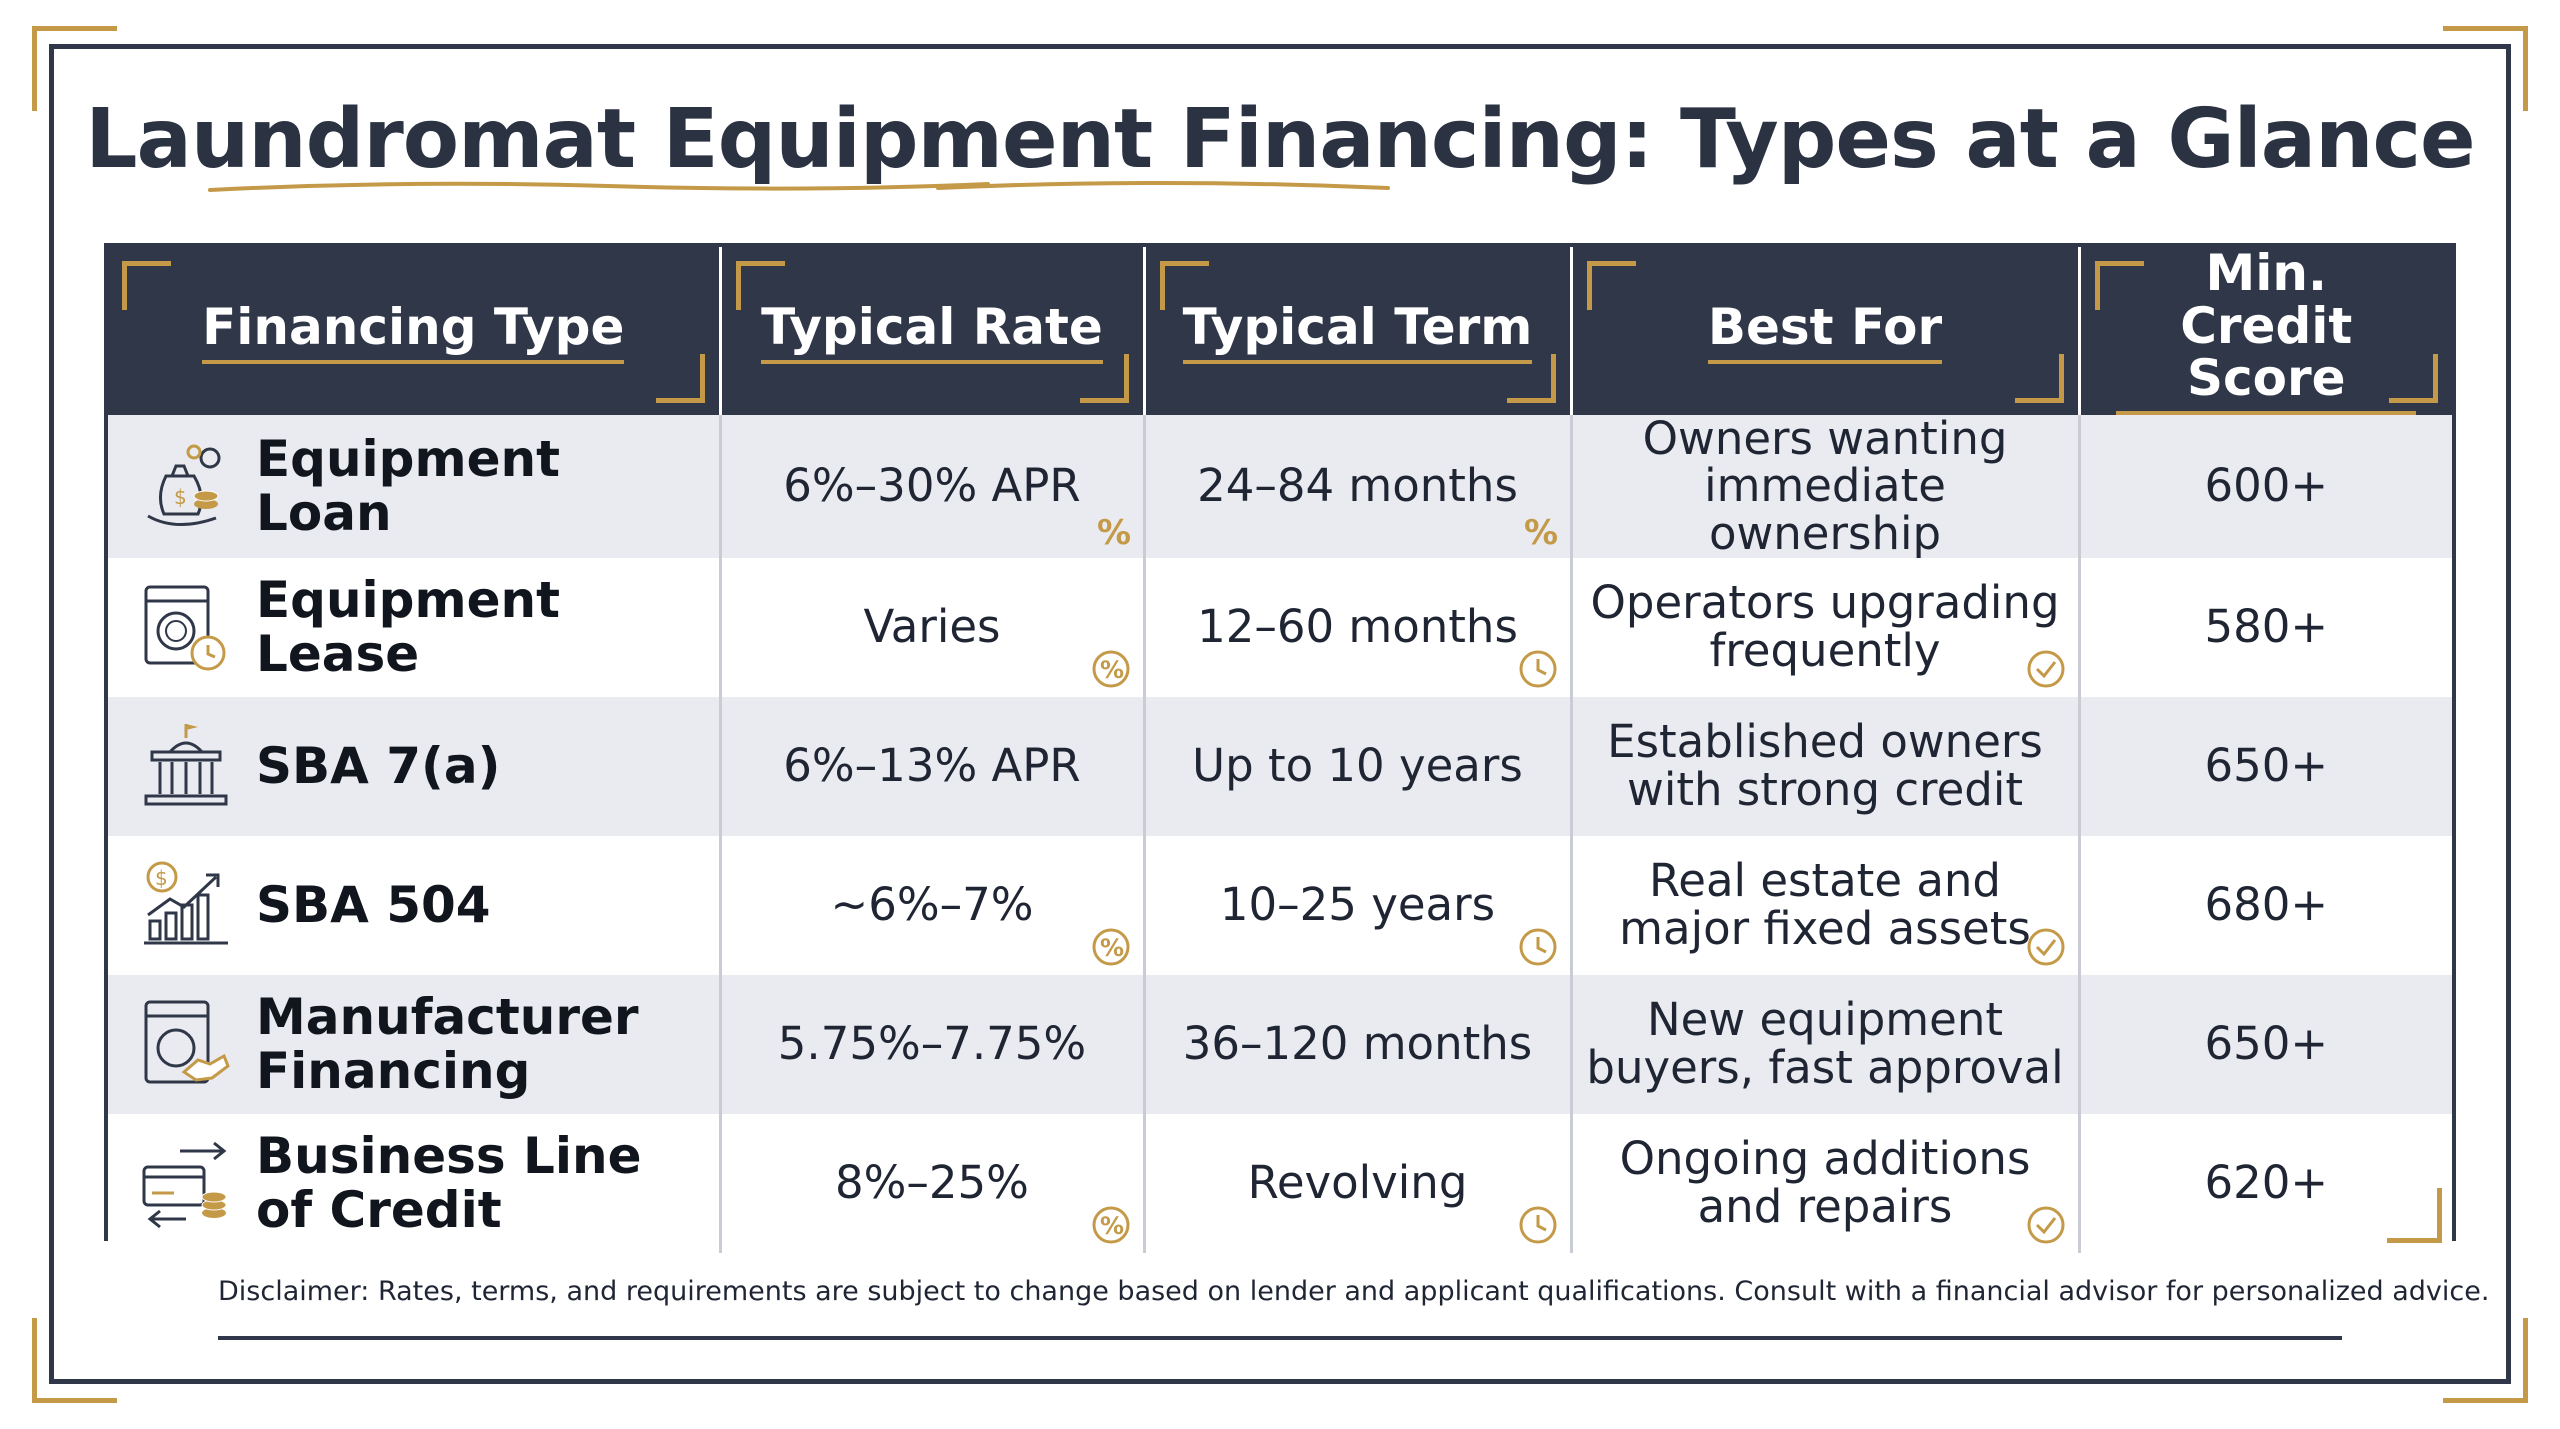 The height and width of the screenshot is (1429, 2560). I want to click on cell-typical-rate: ~6%–7%%, so click(933, 905).